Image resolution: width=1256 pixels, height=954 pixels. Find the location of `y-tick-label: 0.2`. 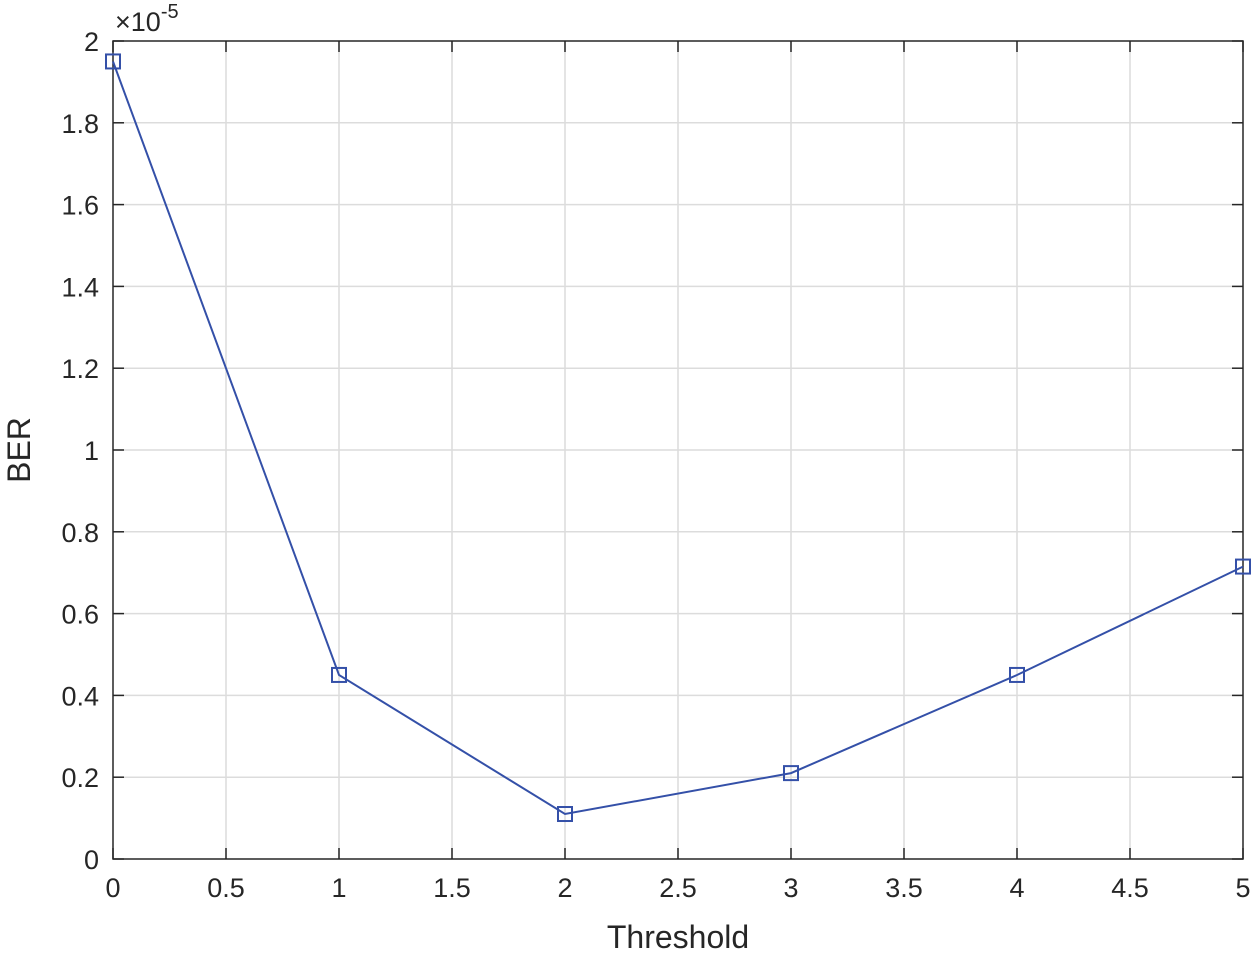

y-tick-label: 0.2 is located at coordinates (80, 778).